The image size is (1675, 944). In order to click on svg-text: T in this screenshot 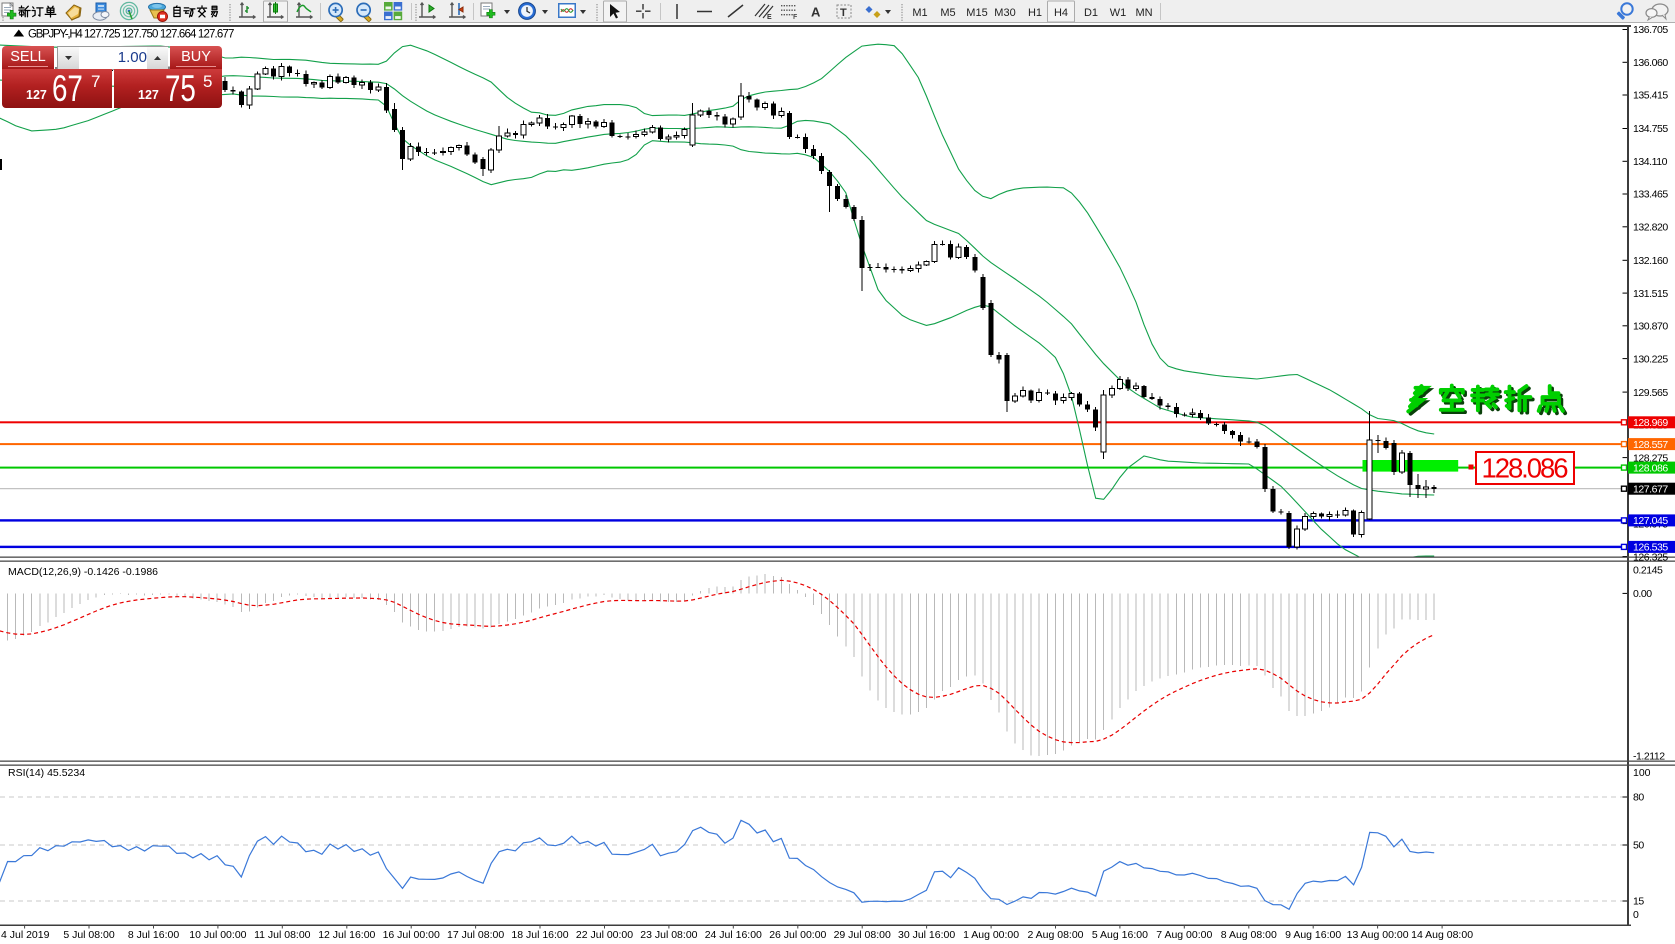, I will do `click(843, 13)`.